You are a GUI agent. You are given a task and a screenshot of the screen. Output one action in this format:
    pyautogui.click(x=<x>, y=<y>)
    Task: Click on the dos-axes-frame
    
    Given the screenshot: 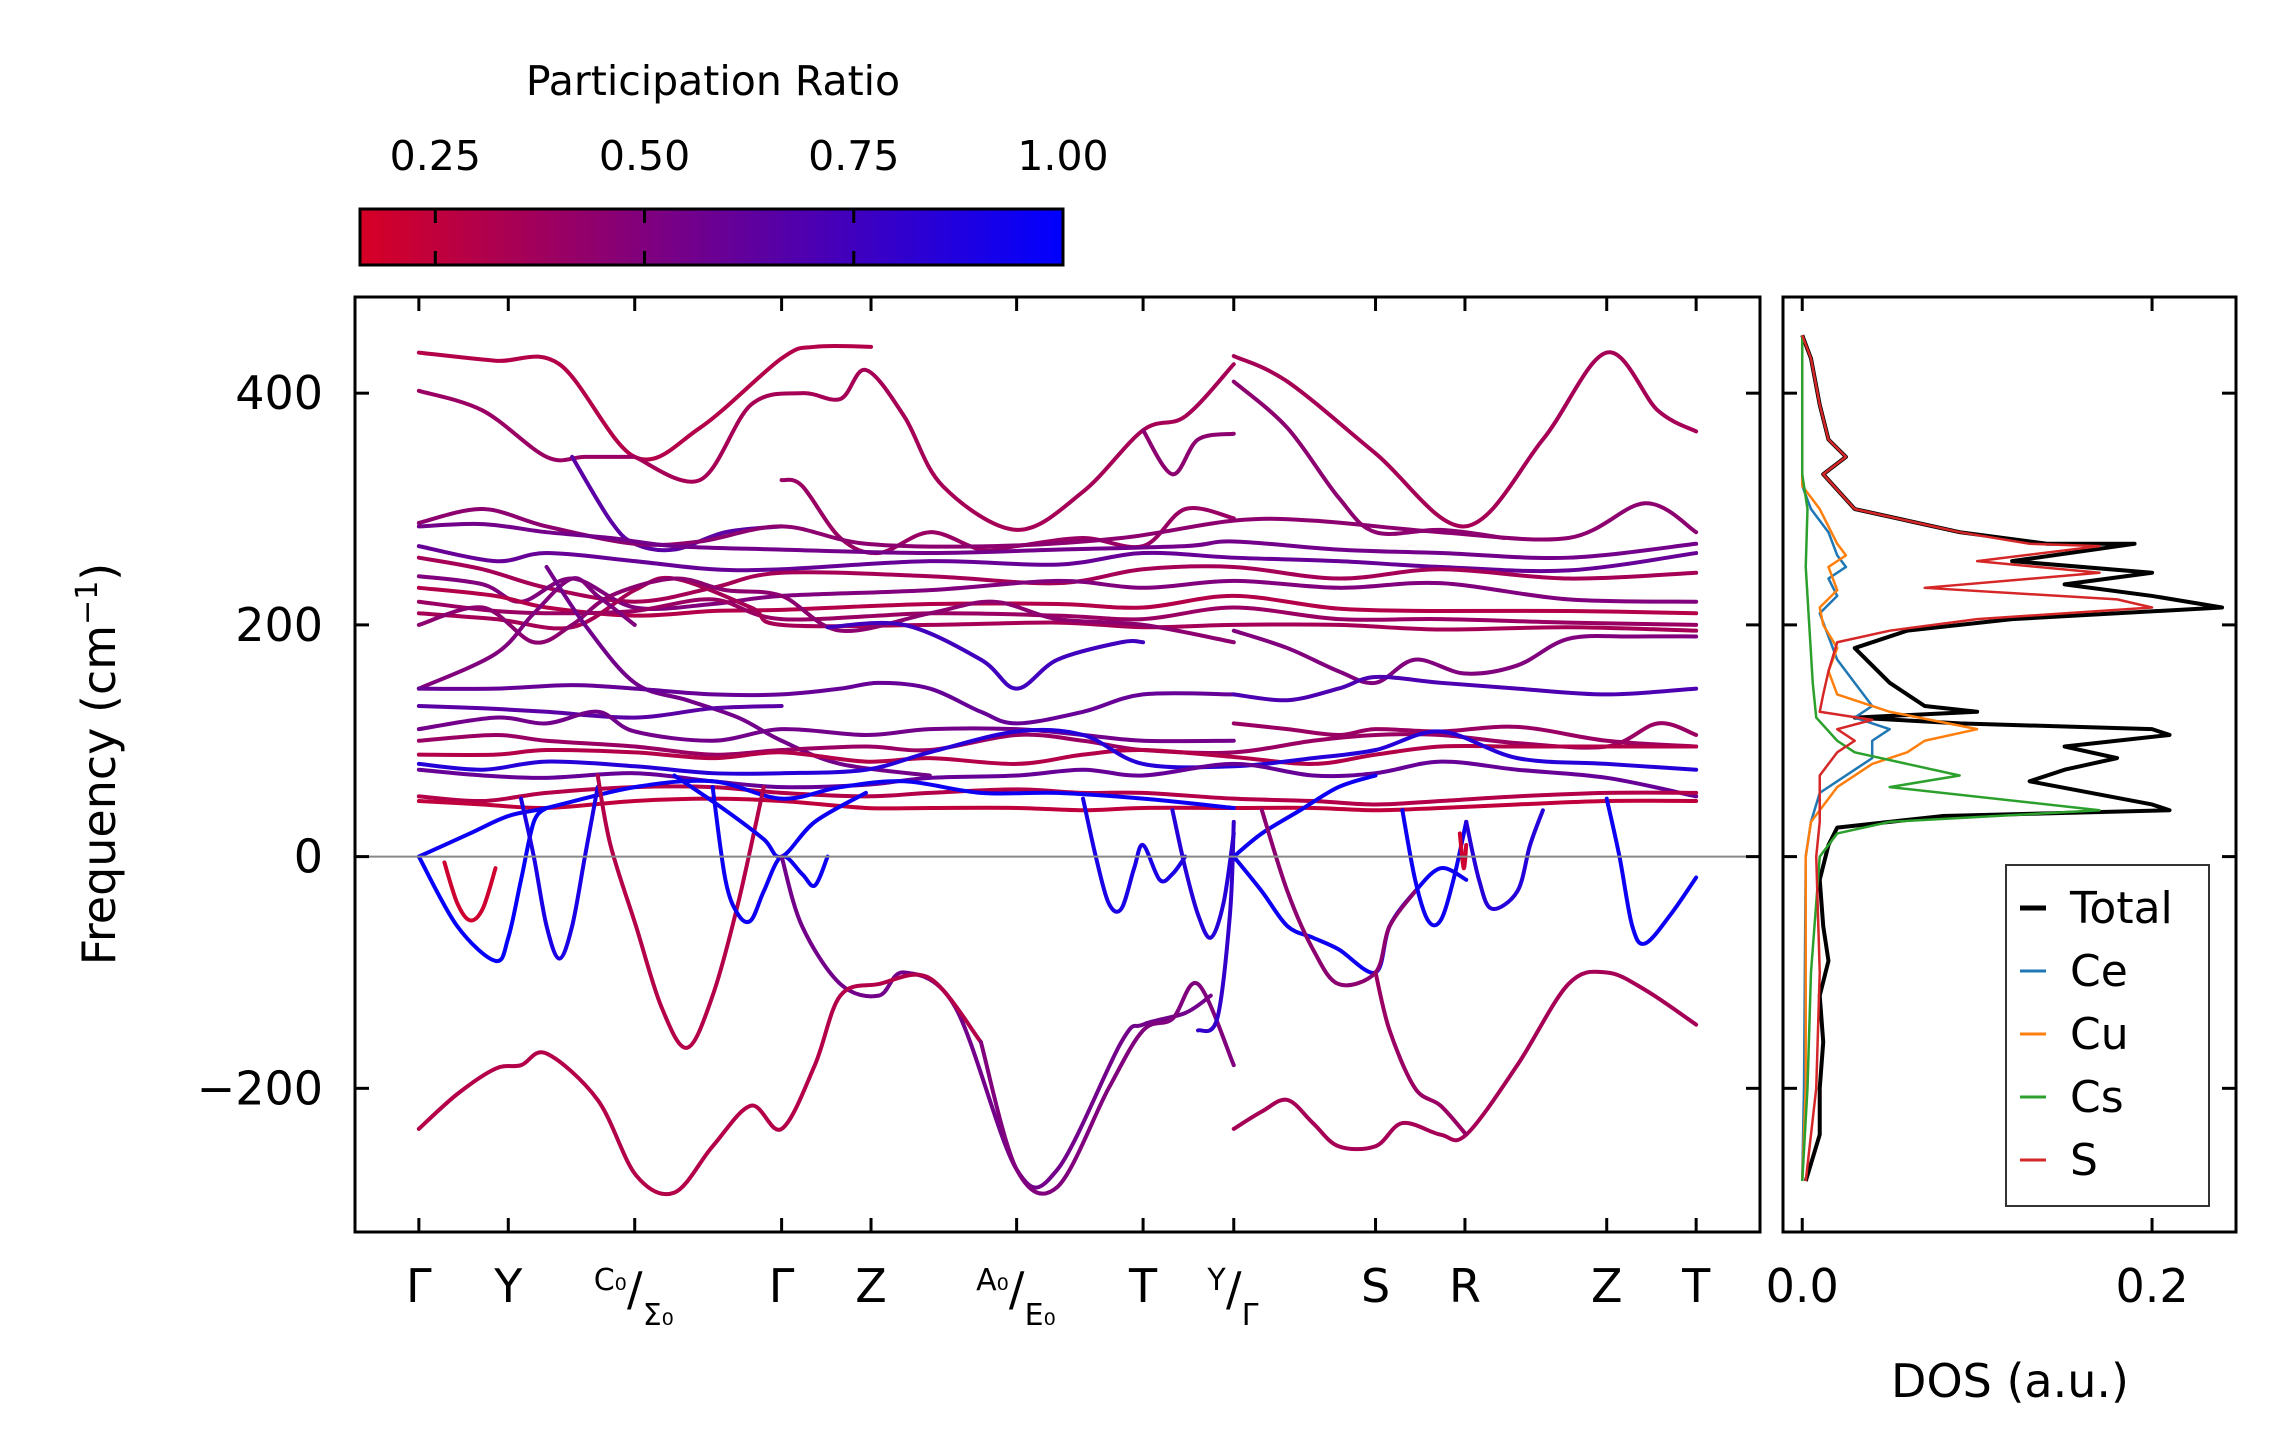 What is the action you would take?
    pyautogui.click(x=2009, y=764)
    